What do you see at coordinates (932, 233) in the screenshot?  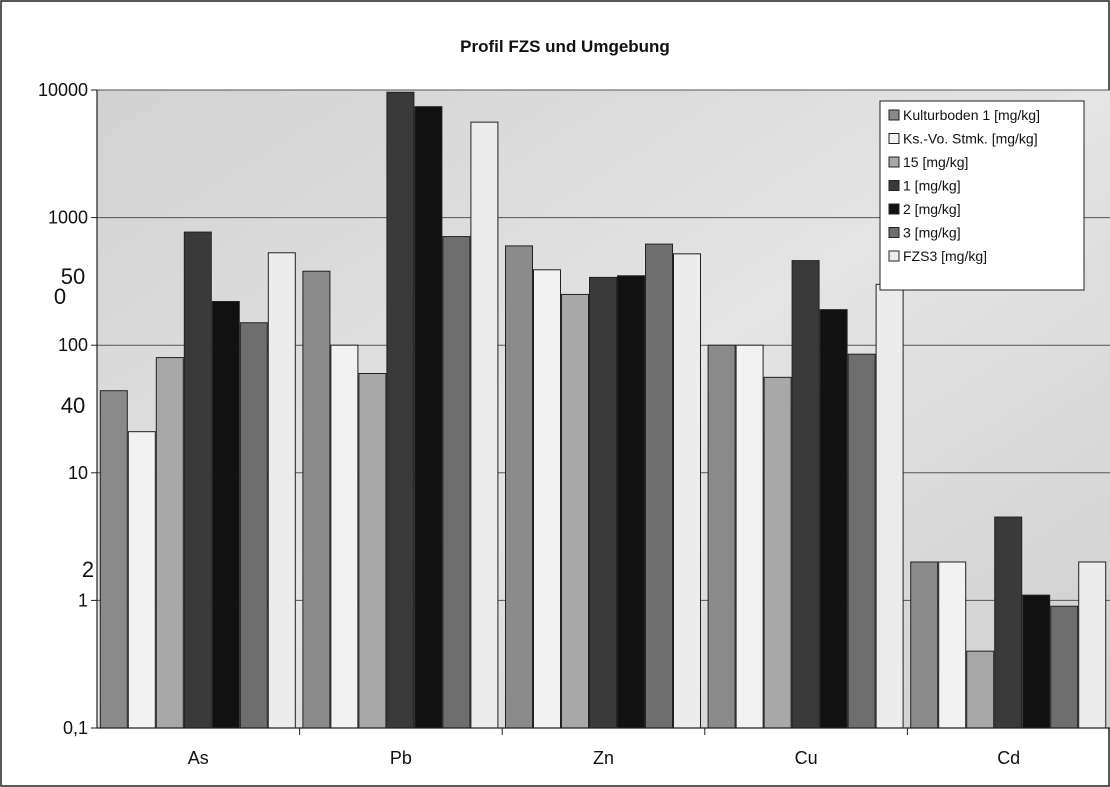 I see `legend-label: 3 [mg/kg]` at bounding box center [932, 233].